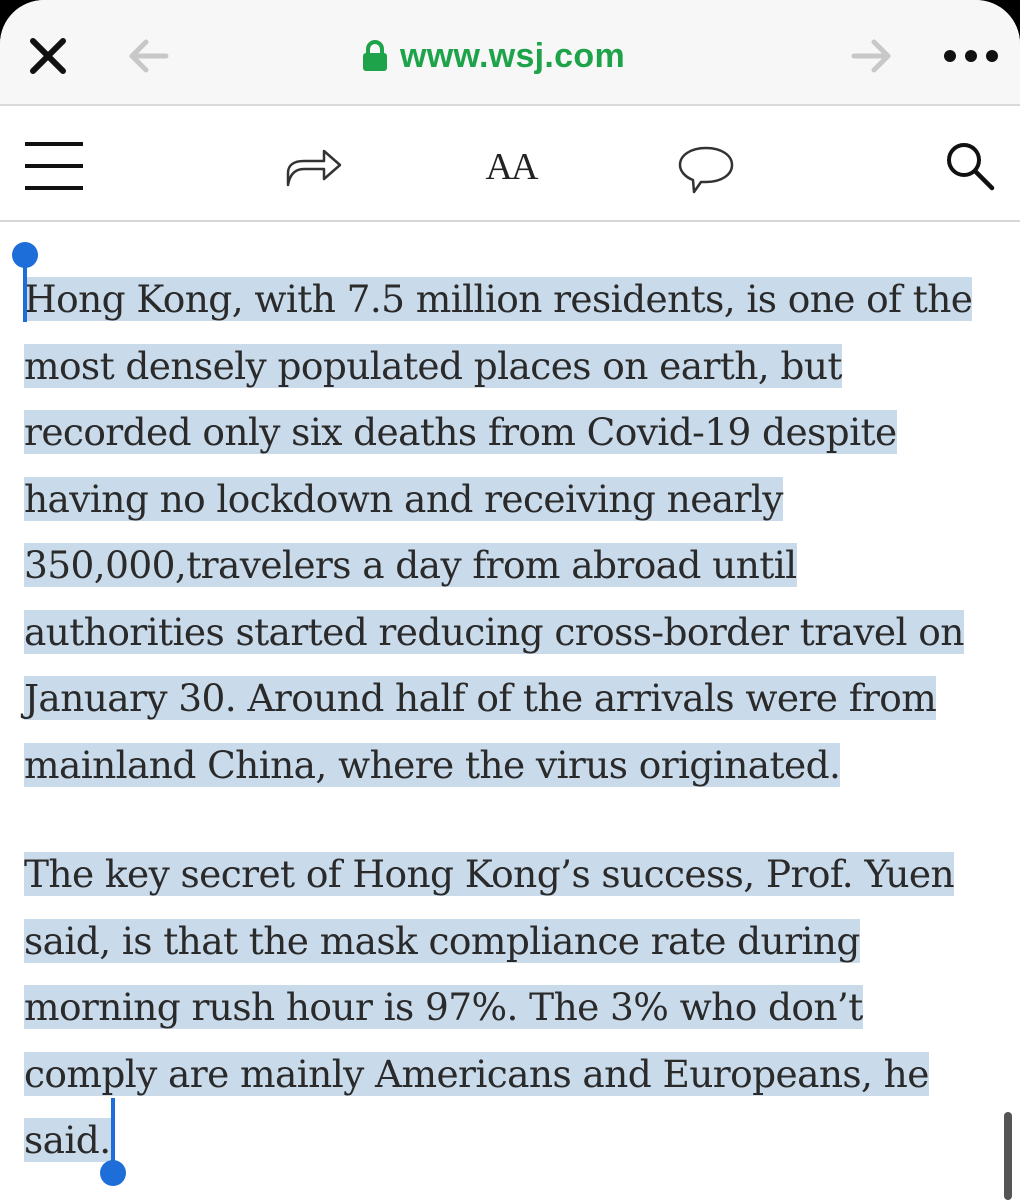 This screenshot has height=1200, width=1020. I want to click on search-button, so click(970, 166).